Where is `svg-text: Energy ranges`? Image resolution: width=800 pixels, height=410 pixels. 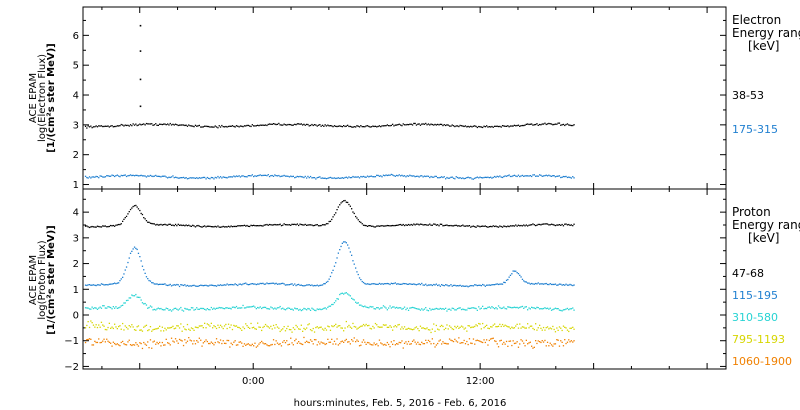
svg-text: Energy ranges is located at coordinates (766, 33).